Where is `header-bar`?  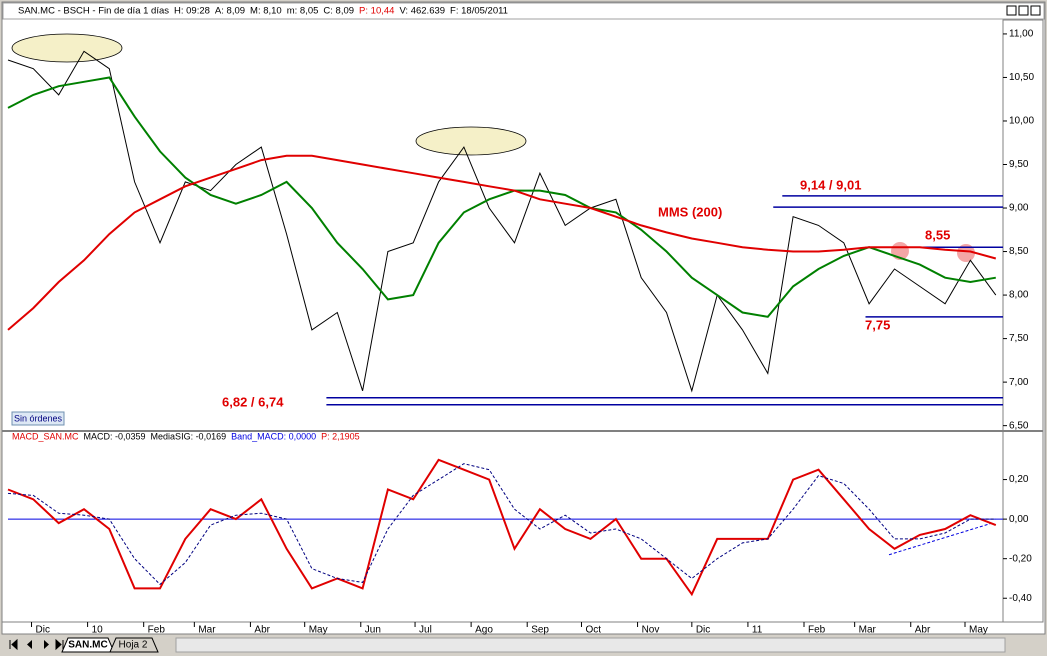 header-bar is located at coordinates (523, 11).